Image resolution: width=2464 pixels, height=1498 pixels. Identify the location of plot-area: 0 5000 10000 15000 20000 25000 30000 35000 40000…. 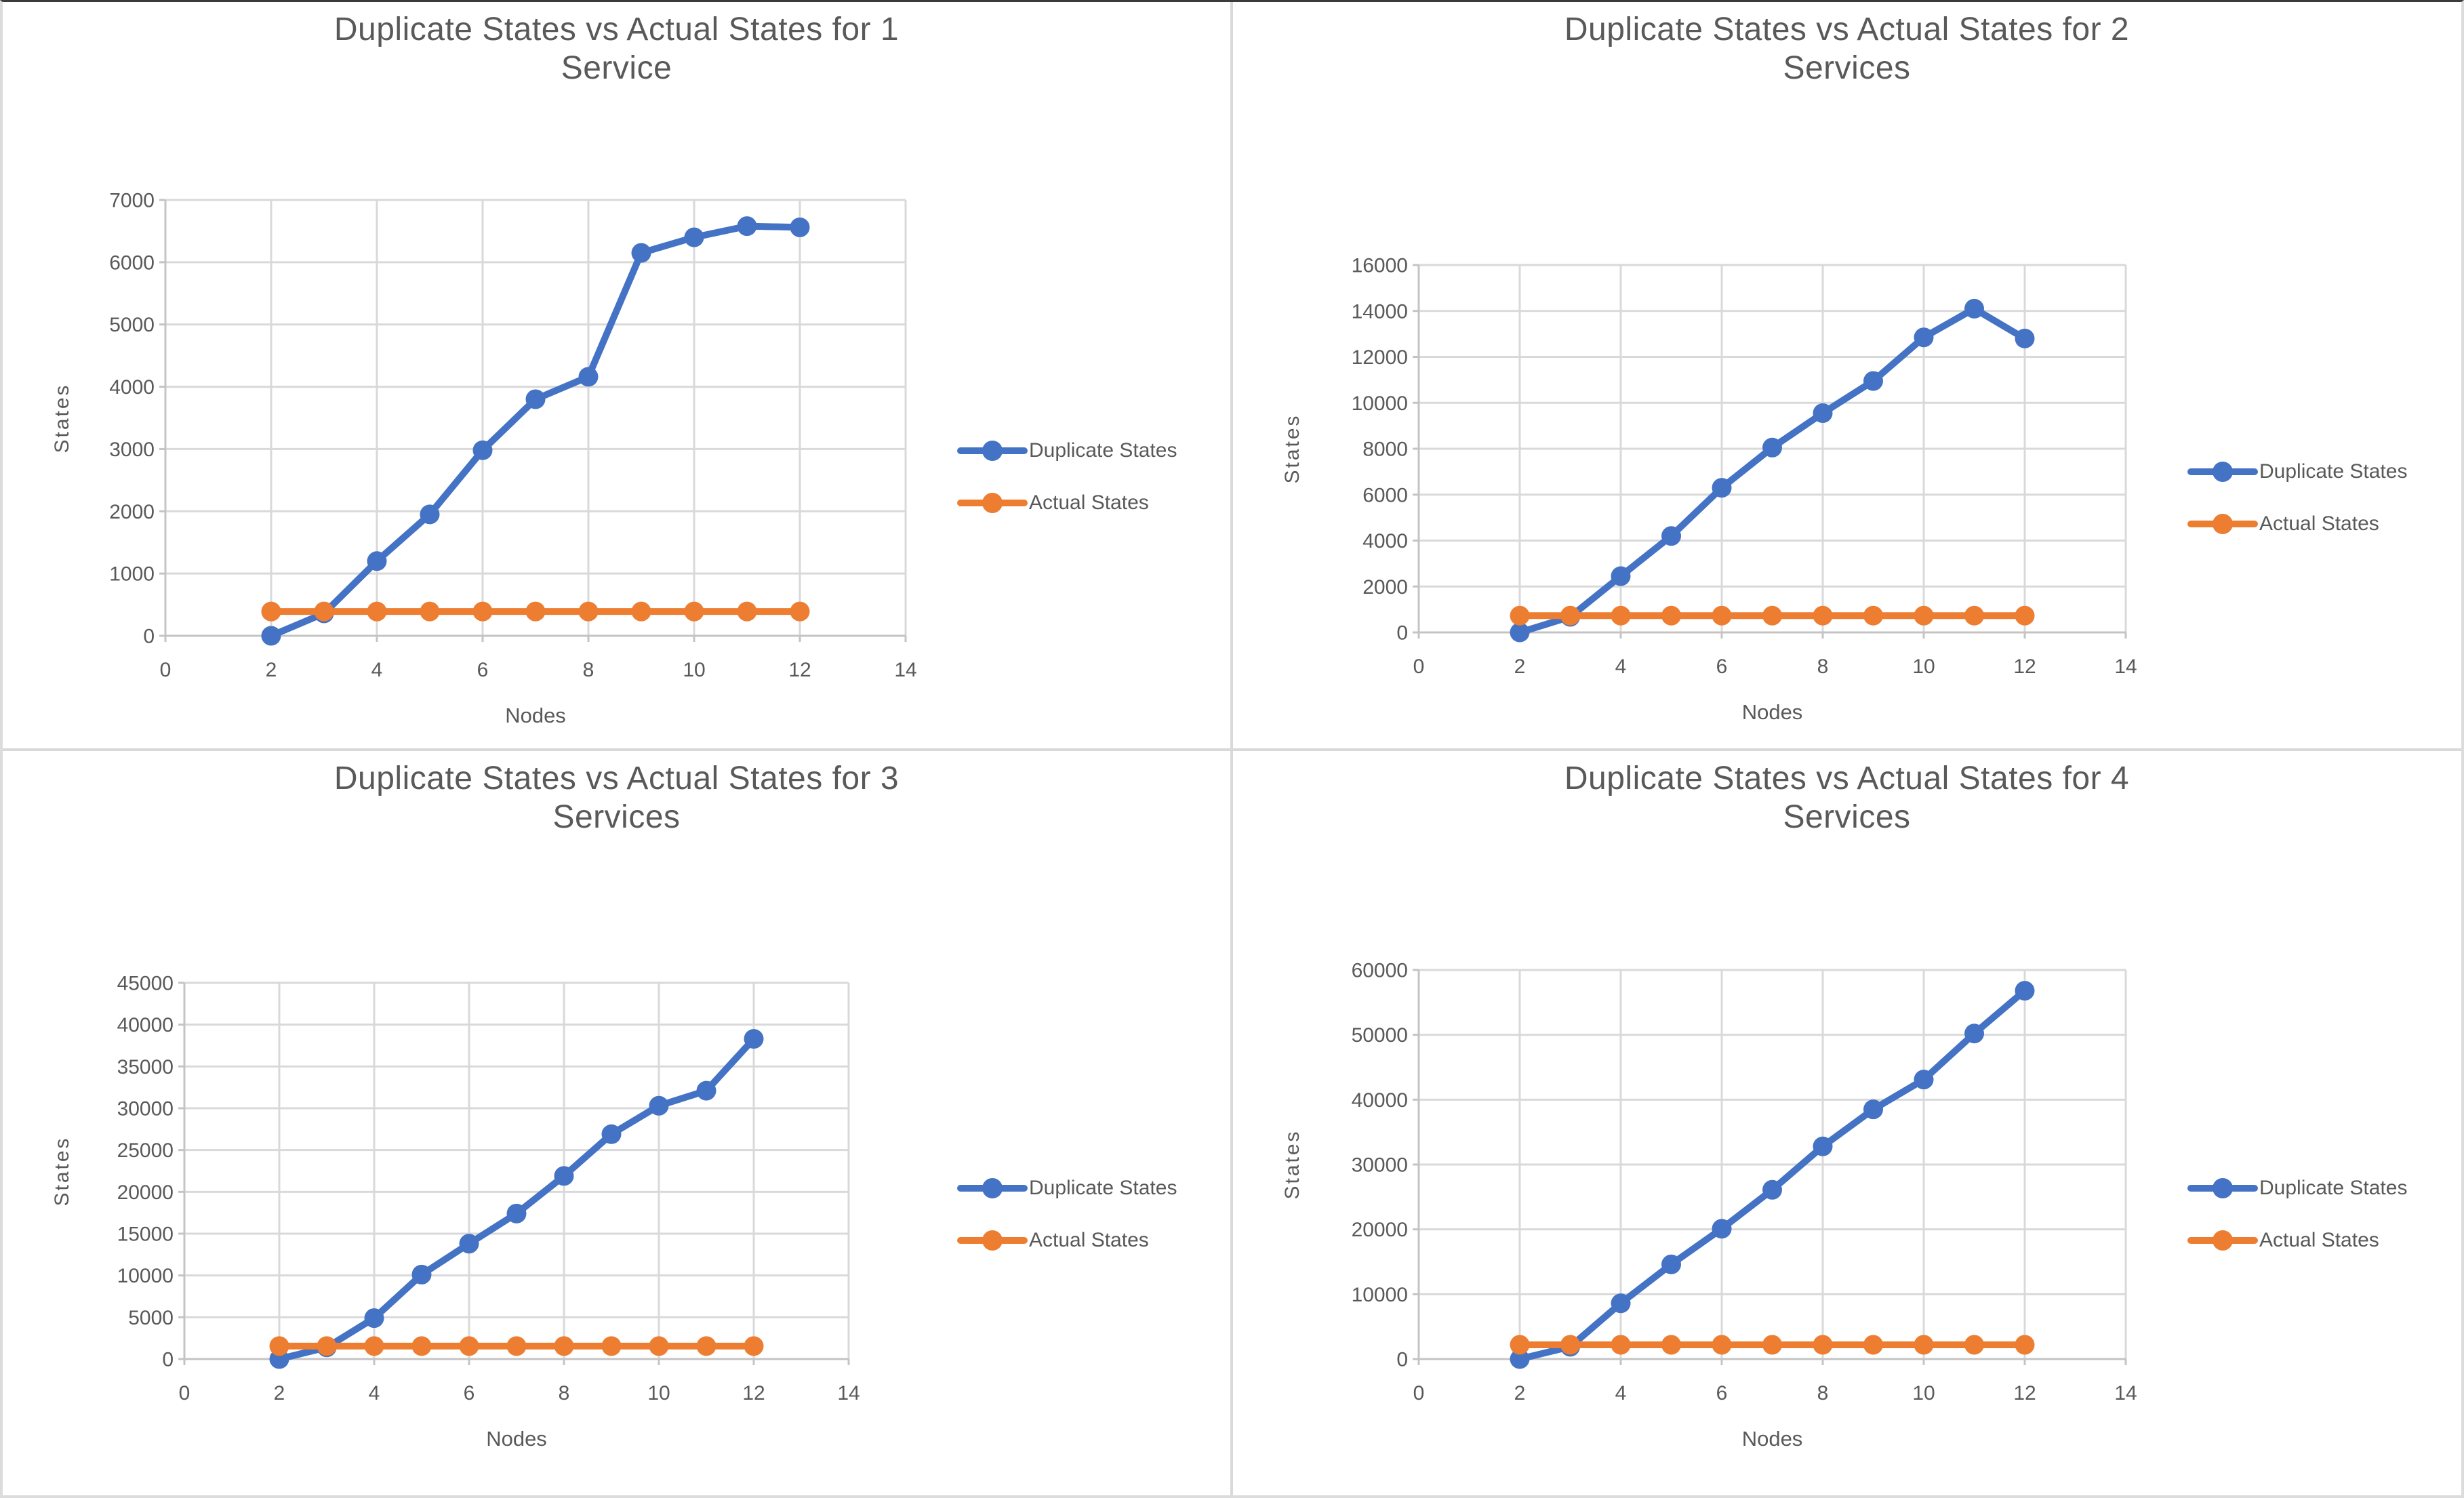
(488, 1189).